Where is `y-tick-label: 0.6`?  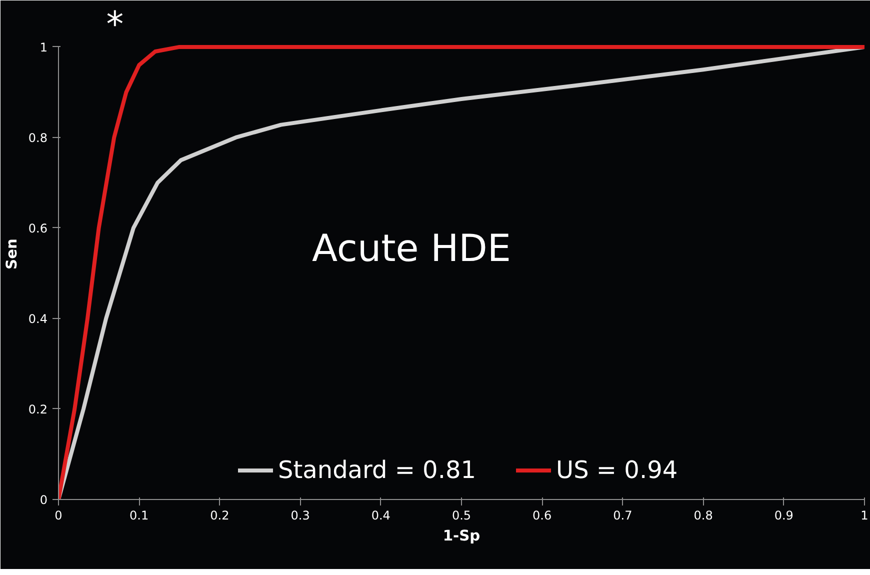
y-tick-label: 0.6 is located at coordinates (38, 228).